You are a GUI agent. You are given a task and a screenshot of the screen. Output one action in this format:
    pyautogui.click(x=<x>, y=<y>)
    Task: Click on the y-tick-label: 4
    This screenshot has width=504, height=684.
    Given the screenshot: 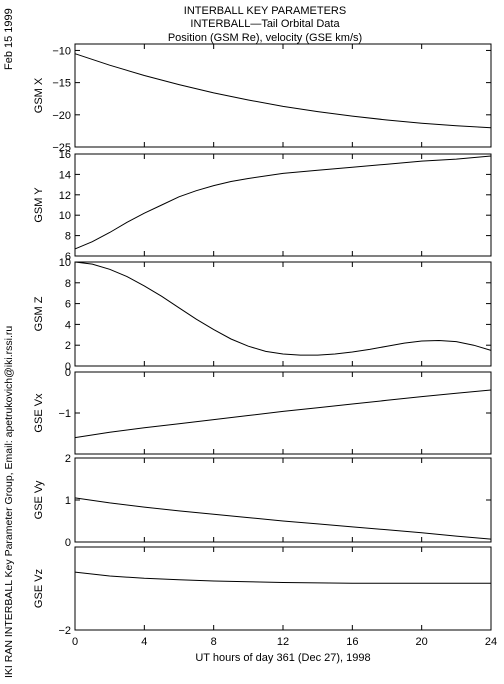 What is the action you would take?
    pyautogui.click(x=68, y=325)
    